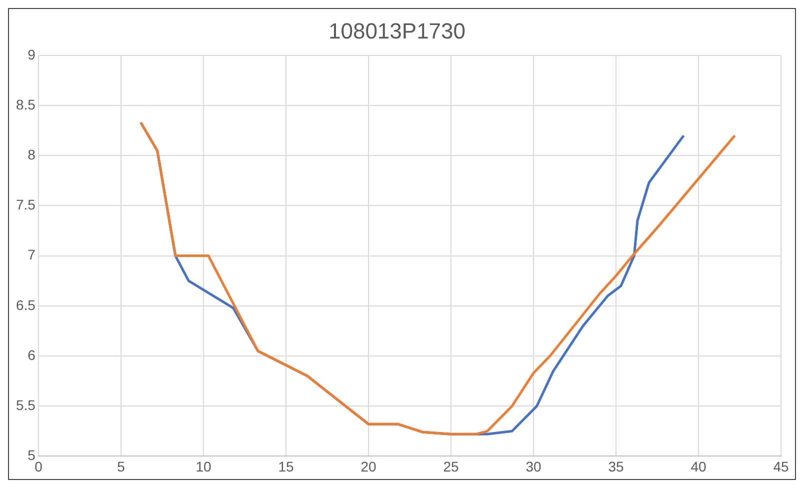 The height and width of the screenshot is (489, 804). I want to click on y-tick-label: 7.5, so click(26, 204).